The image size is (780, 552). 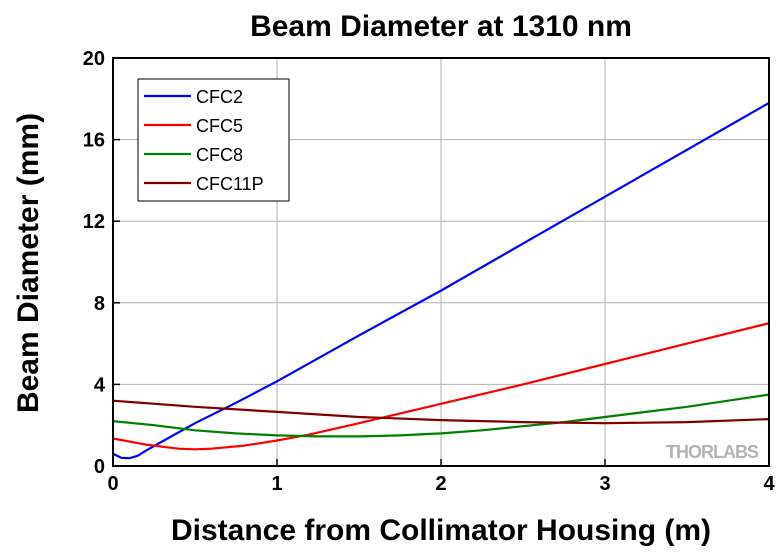 I want to click on y-tick-label: 20, so click(x=94, y=59).